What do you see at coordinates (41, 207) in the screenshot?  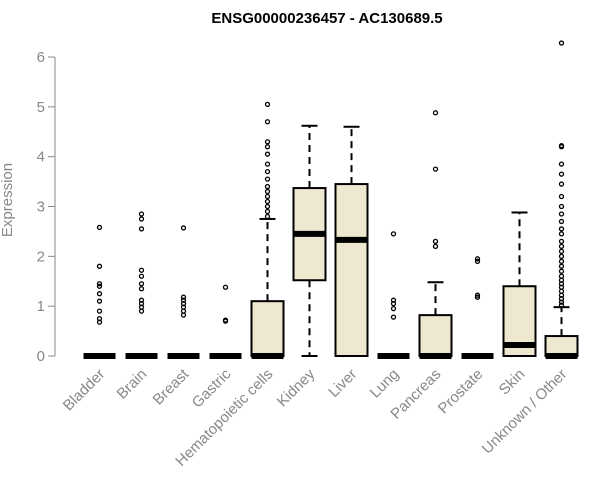 I see `y-tick-label: 3` at bounding box center [41, 207].